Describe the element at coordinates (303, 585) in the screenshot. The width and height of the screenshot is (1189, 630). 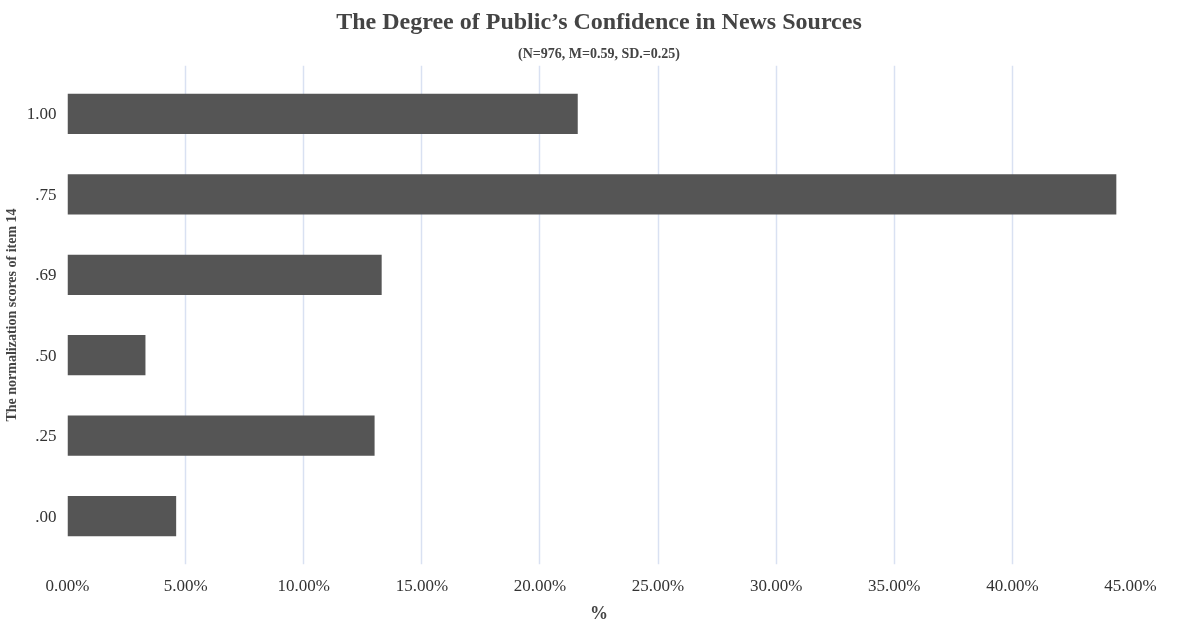
I see `x-tick-label: 10.00%` at that location.